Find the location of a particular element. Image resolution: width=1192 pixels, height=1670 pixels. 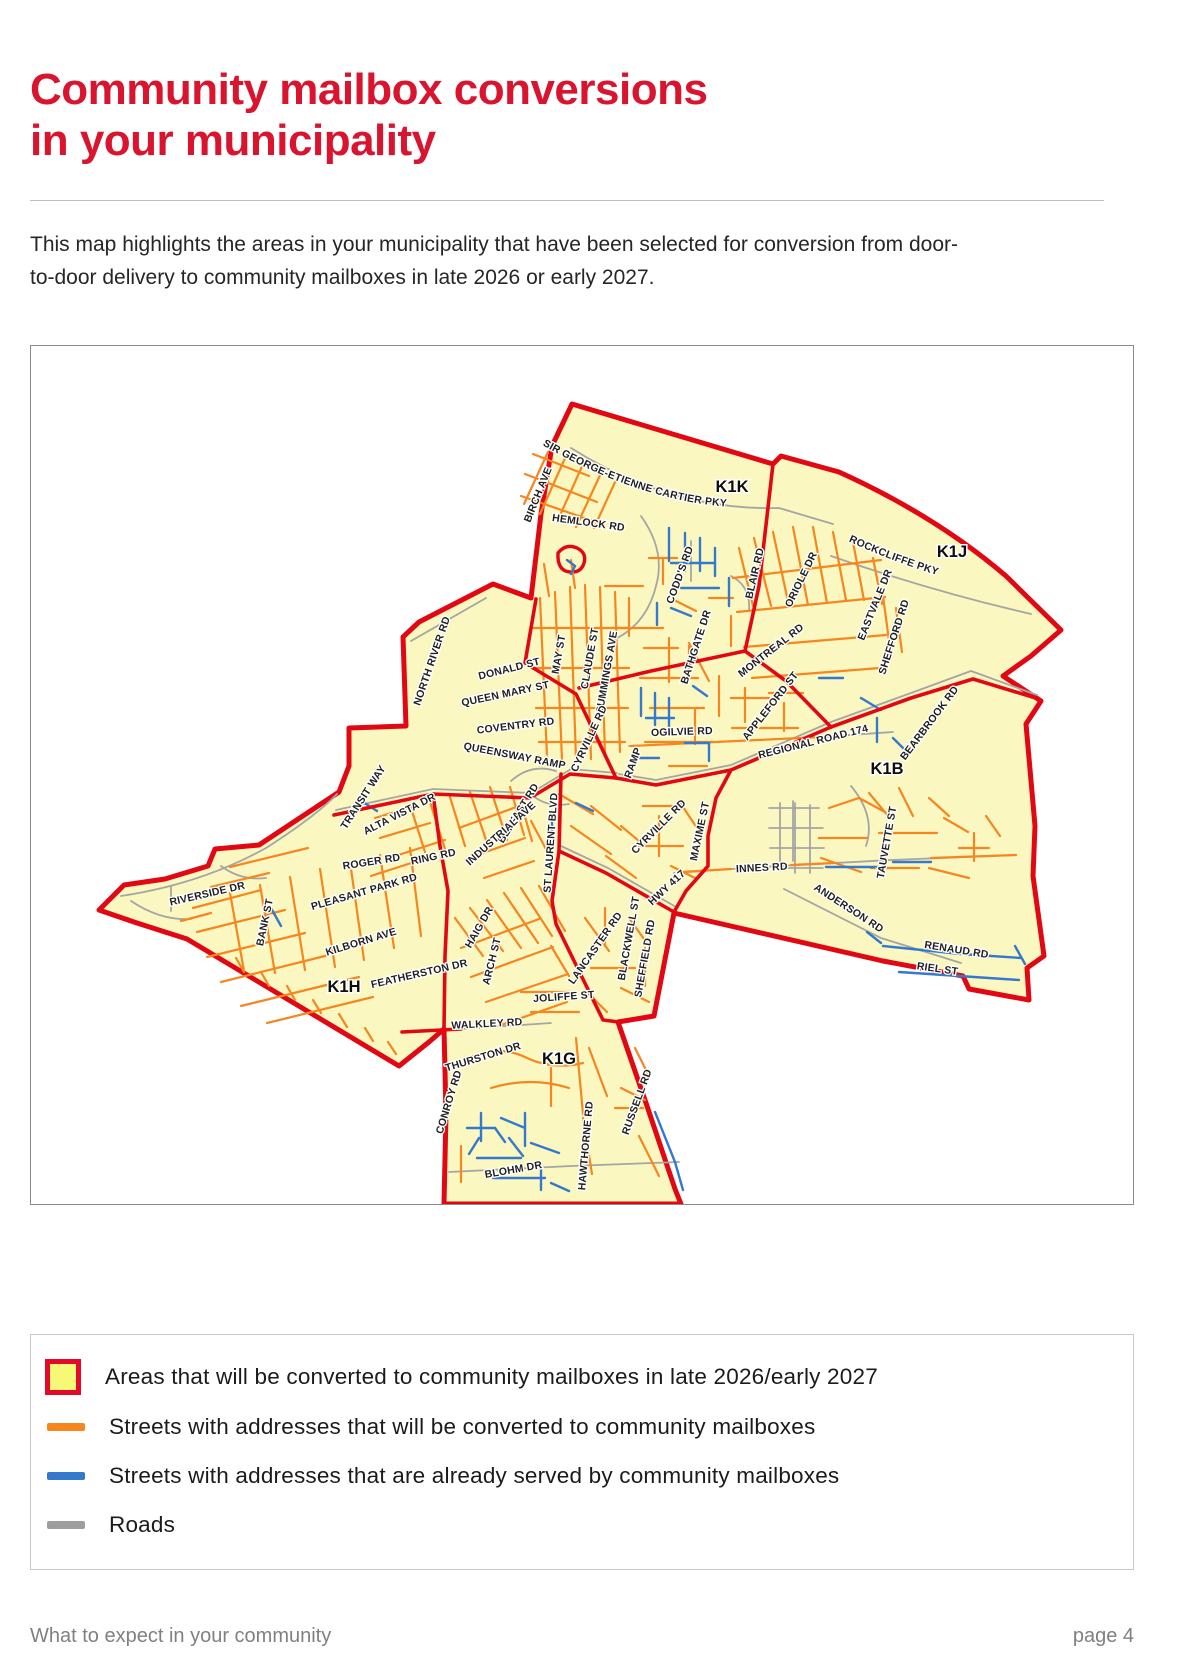

footer-document-title: What to expect in your community is located at coordinates (181, 1636).